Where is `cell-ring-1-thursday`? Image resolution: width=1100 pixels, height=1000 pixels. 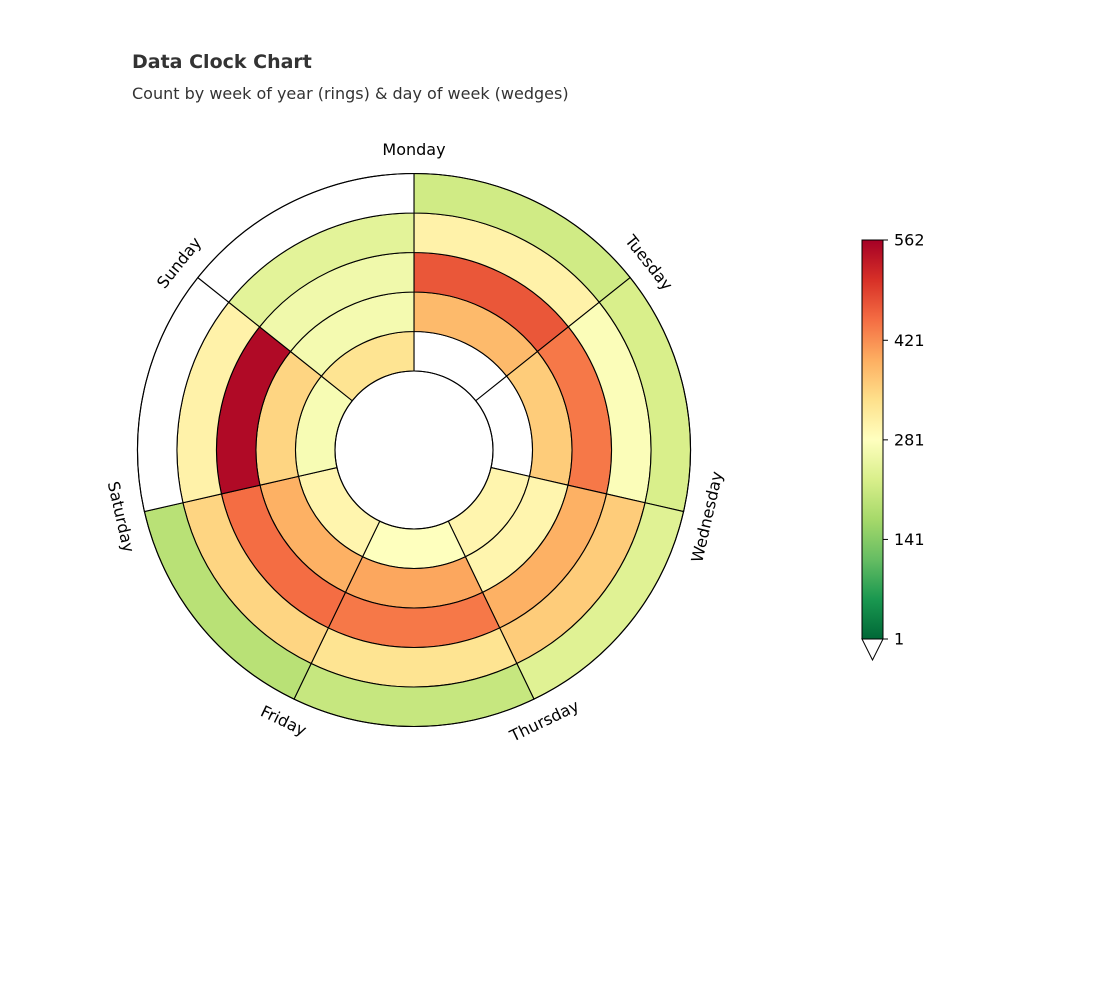
cell-ring-1-thursday is located at coordinates (414, 545).